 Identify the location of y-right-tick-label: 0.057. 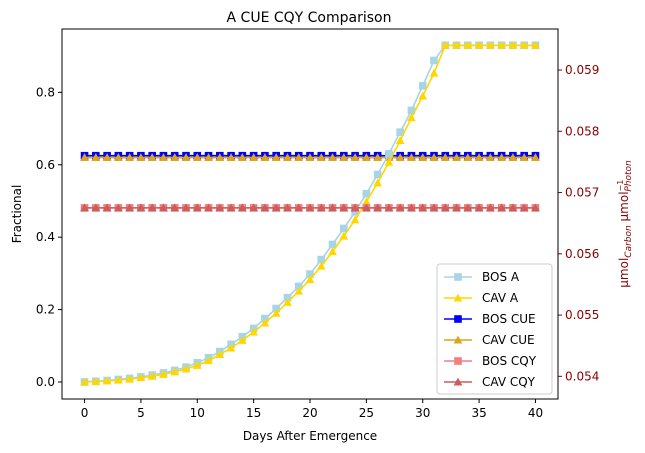
(582, 193).